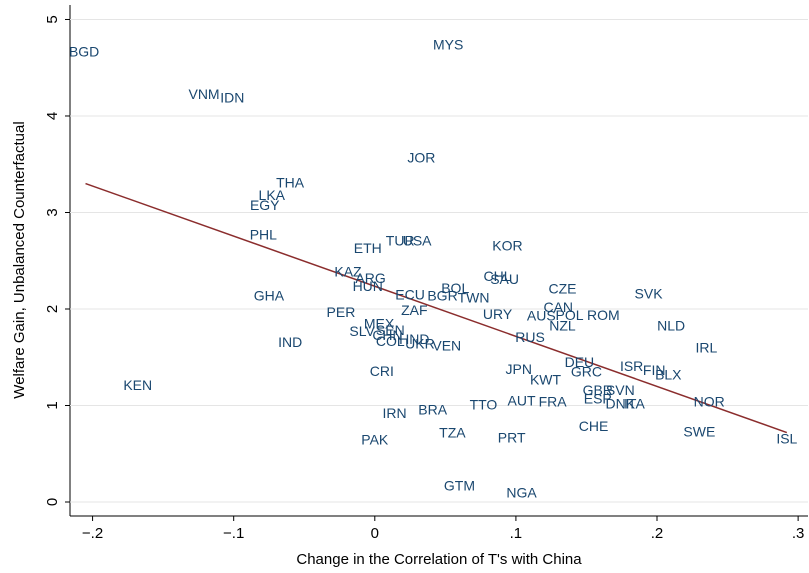  Describe the element at coordinates (631, 366) in the screenshot. I see `point-label: ISR` at that location.